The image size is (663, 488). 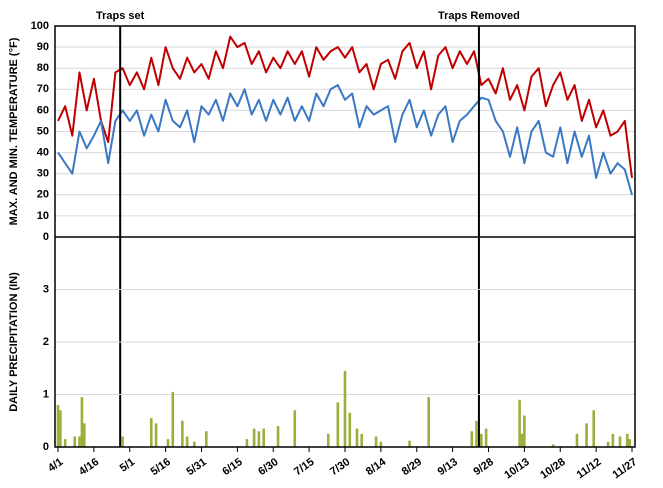 I want to click on x-tick-label: 6/30, so click(x=268, y=467).